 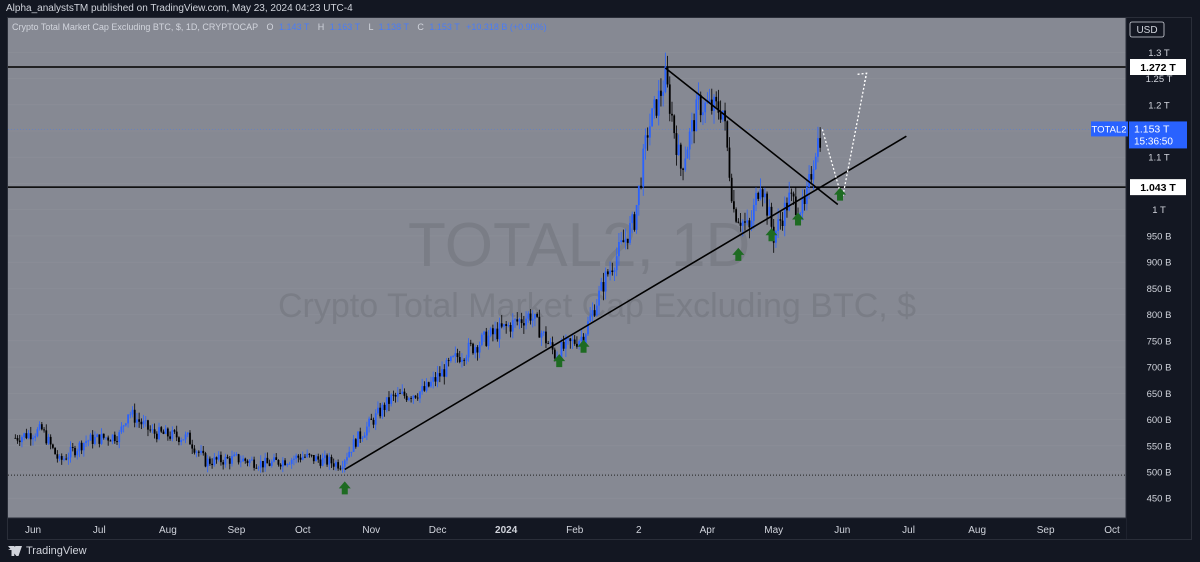 What do you see at coordinates (506, 27) in the screenshot?
I see `legend-change: +10.318 B (+0.90%)` at bounding box center [506, 27].